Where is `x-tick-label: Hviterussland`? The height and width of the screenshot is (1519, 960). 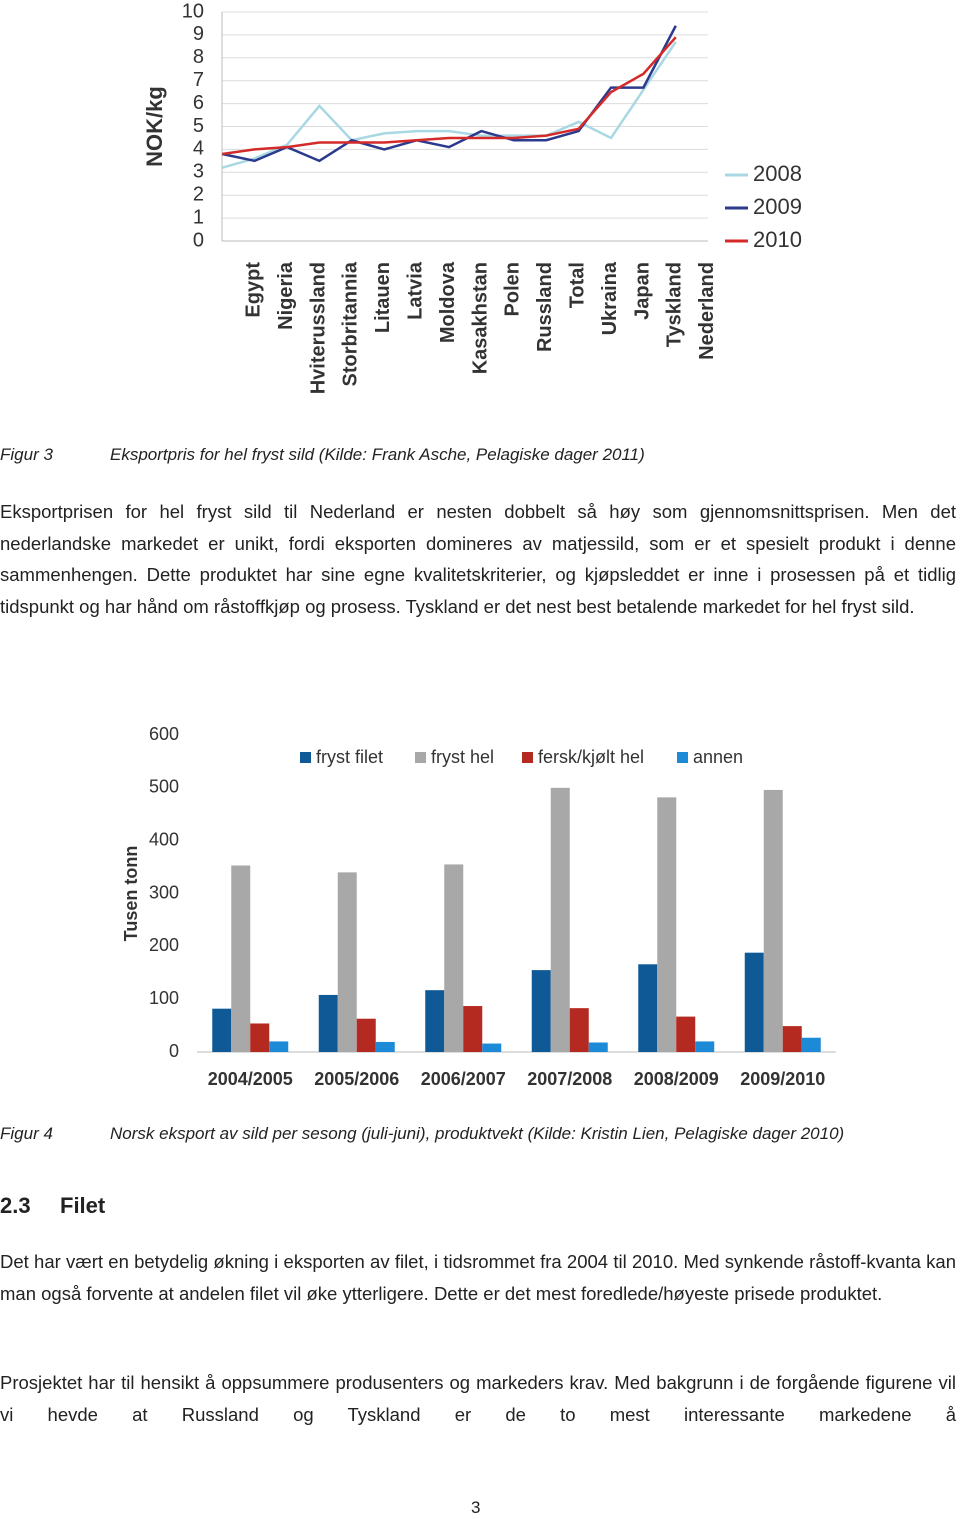 x-tick-label: Hviterussland is located at coordinates (318, 328).